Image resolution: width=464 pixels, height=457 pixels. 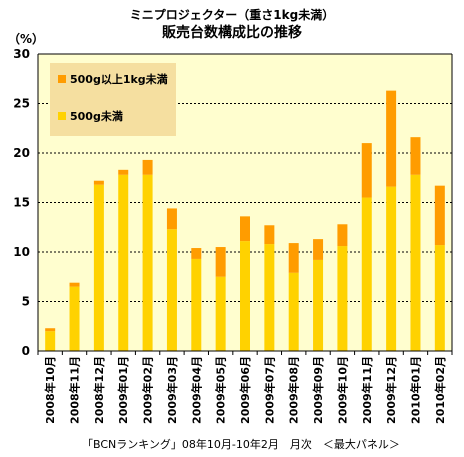 I want to click on x-tick-label: 2009年02月, so click(x=148, y=390).